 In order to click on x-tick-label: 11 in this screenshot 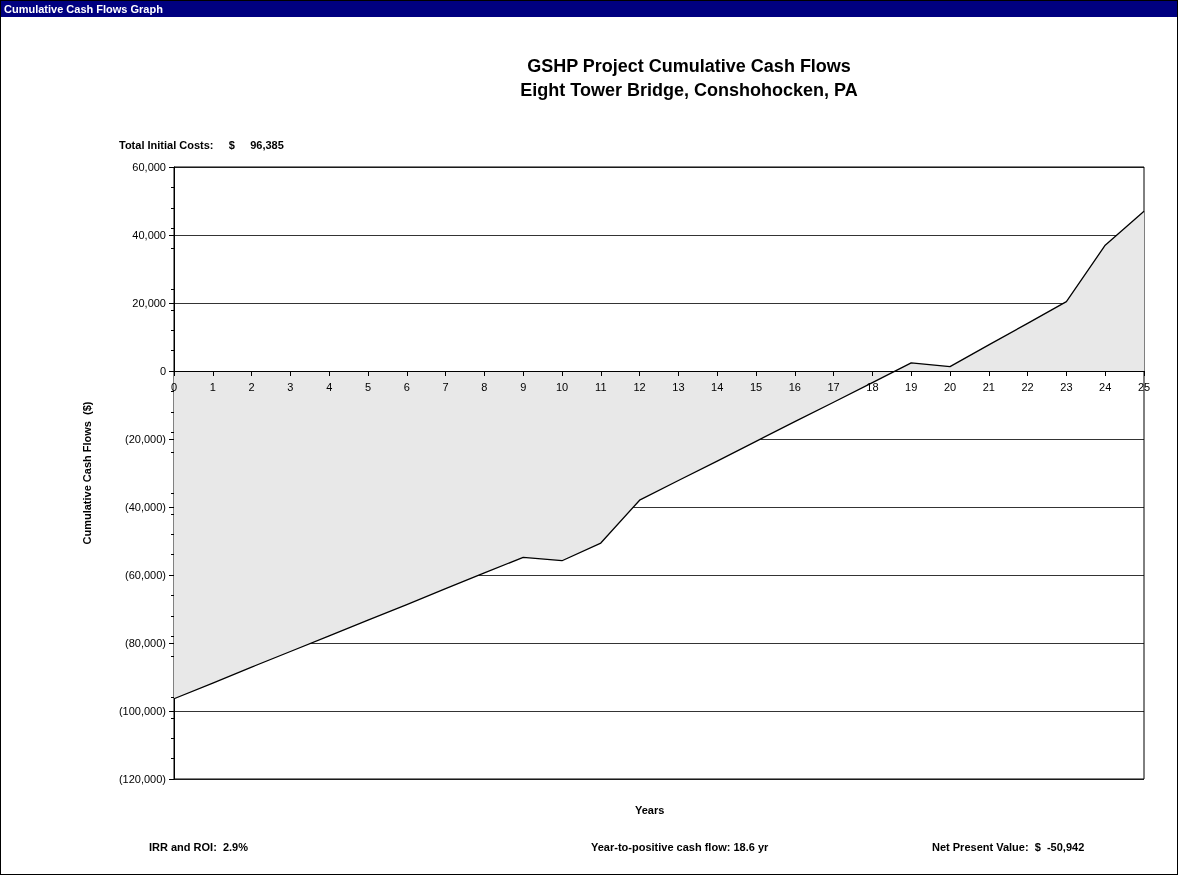, I will do `click(601, 386)`.